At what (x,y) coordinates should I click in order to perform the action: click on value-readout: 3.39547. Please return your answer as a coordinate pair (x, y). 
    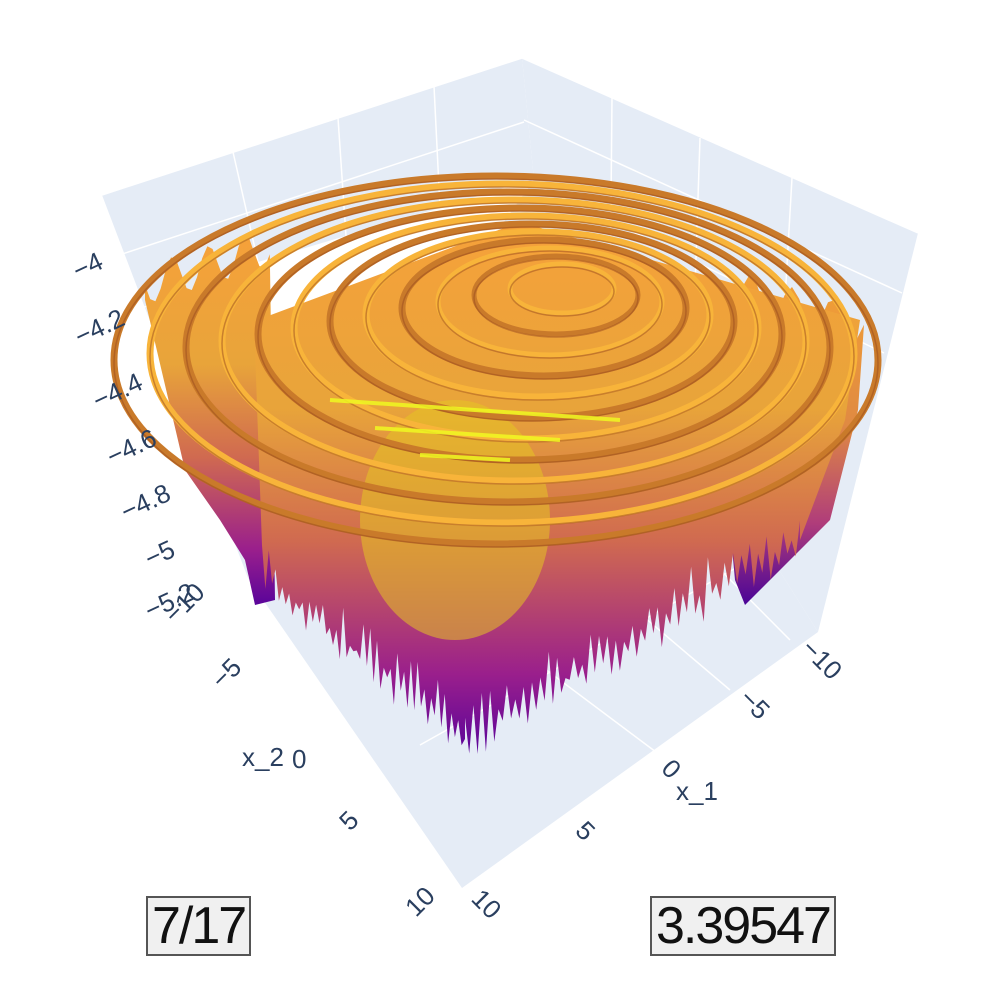
    Looking at the image, I should click on (743, 926).